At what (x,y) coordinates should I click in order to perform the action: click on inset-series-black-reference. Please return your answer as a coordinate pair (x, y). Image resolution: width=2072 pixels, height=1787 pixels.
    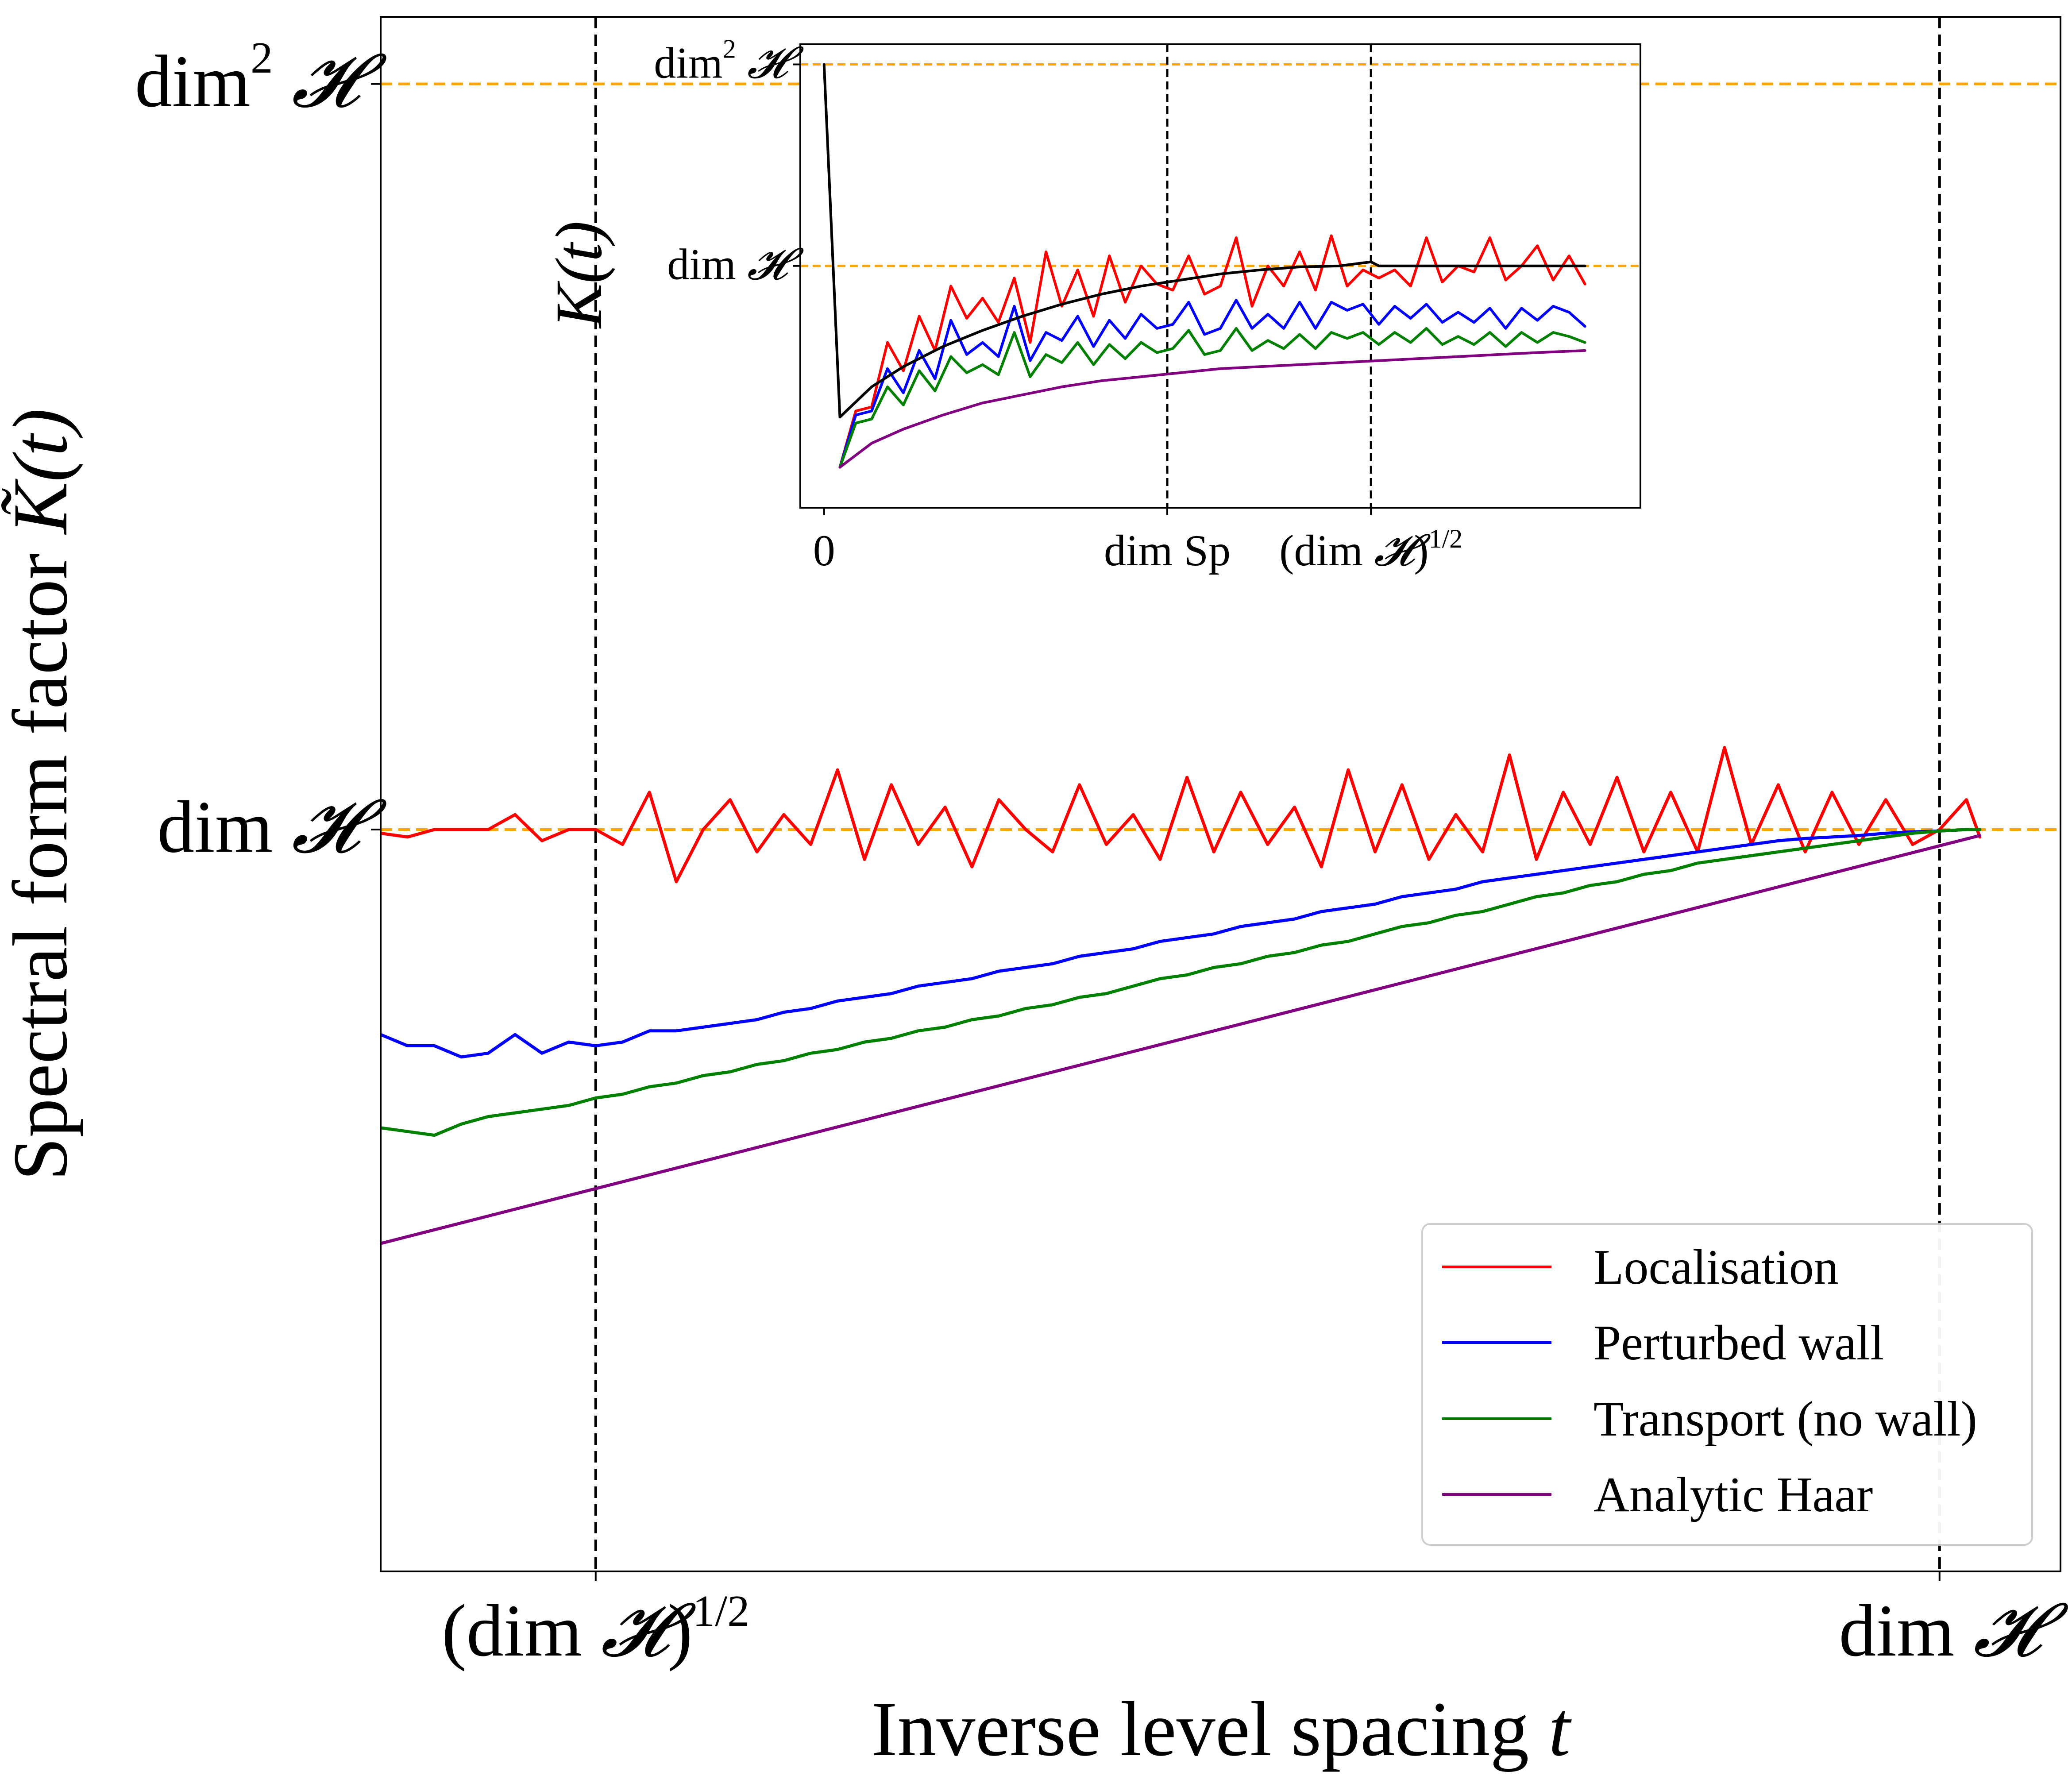
    Looking at the image, I should click on (1204, 241).